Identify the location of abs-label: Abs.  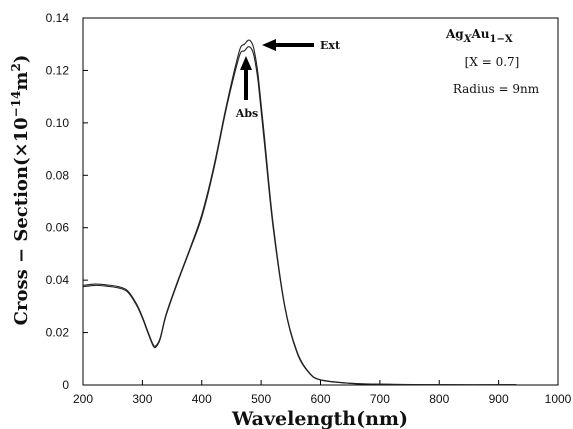
(246, 113).